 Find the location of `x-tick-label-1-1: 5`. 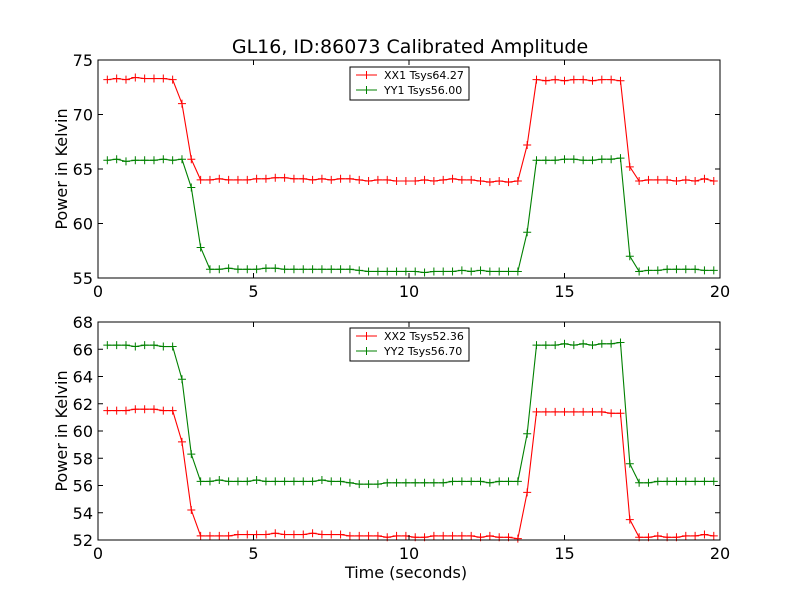

x-tick-label-1-1: 5 is located at coordinates (253, 553).